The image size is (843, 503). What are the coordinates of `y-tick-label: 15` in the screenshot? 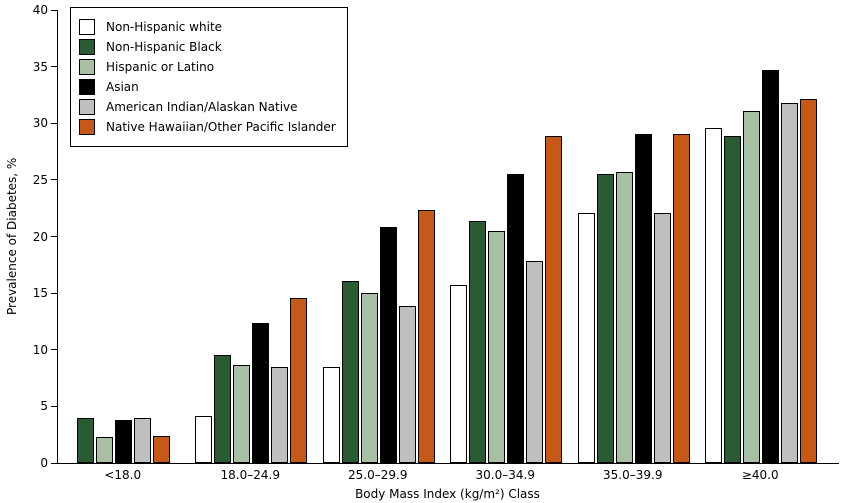 It's located at (40, 293).